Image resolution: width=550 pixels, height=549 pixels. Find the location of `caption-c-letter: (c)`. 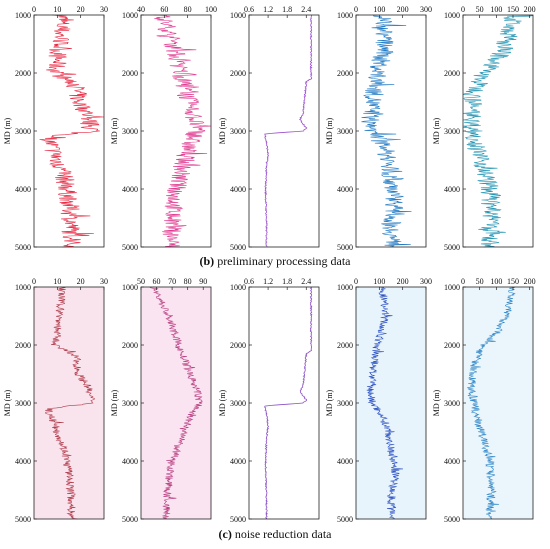

caption-c-letter: (c) is located at coordinates (225, 534).